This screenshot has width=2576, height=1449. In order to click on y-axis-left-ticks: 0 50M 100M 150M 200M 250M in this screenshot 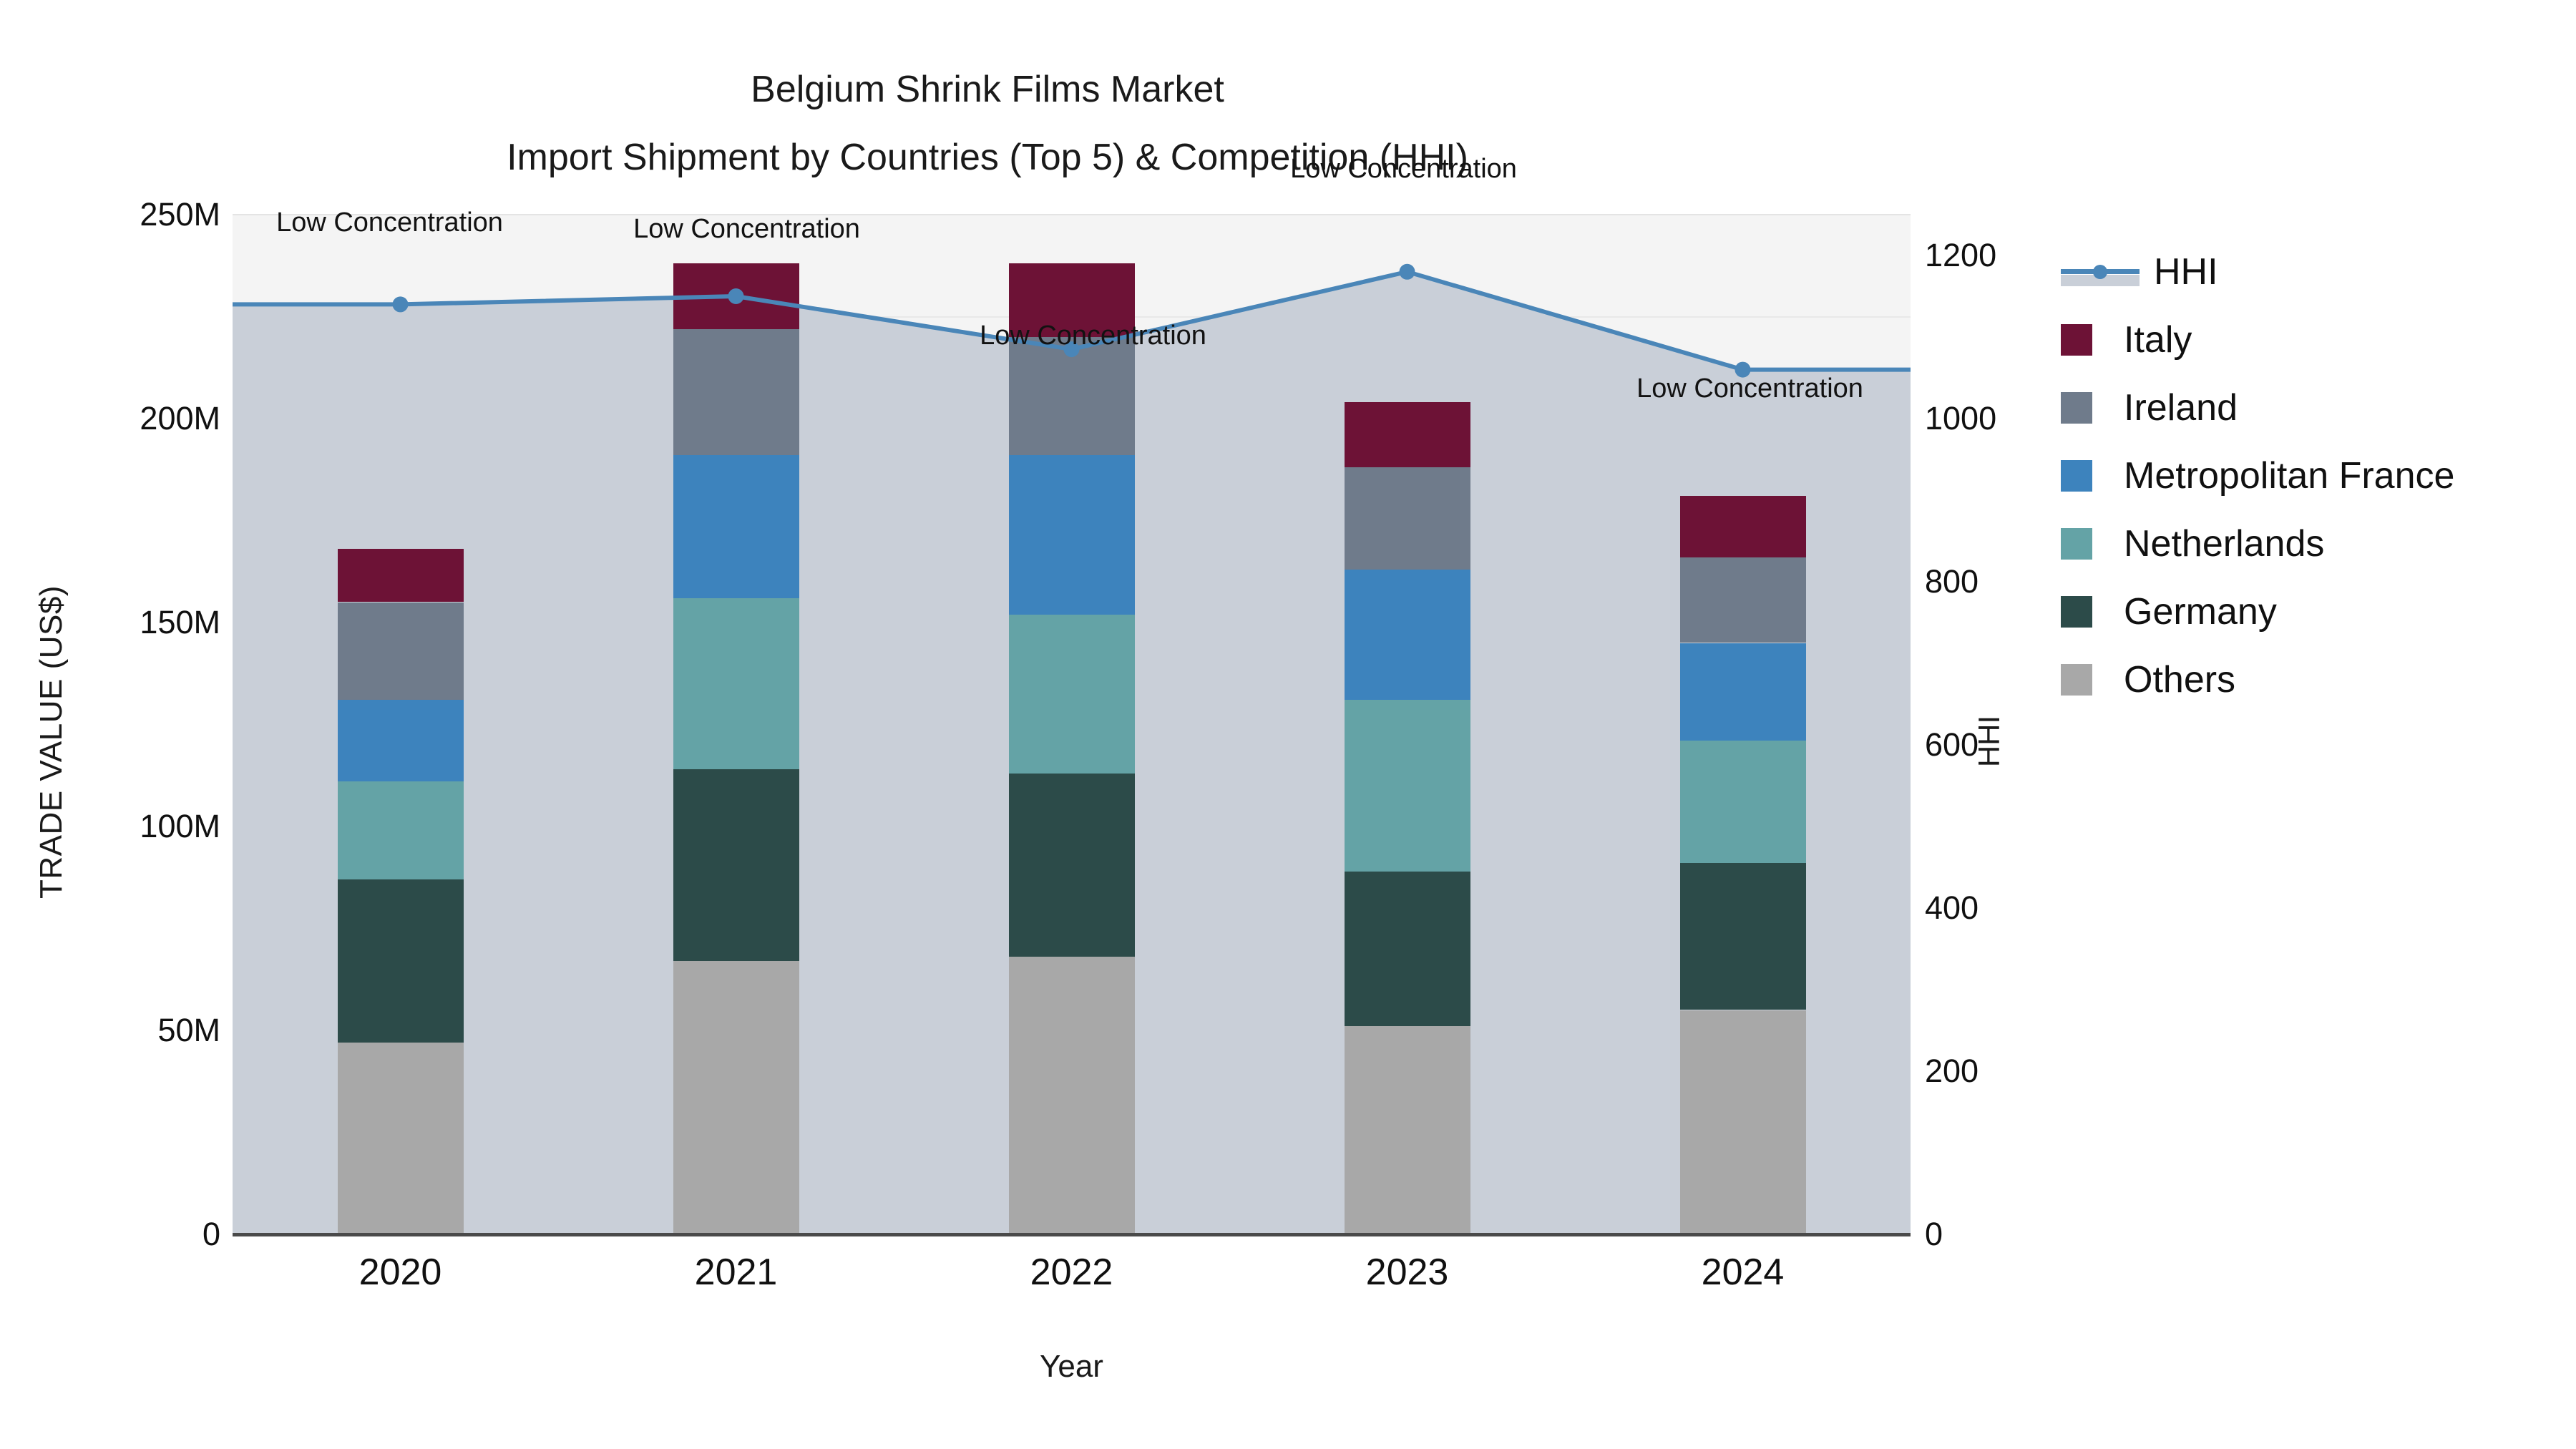, I will do `click(111, 724)`.